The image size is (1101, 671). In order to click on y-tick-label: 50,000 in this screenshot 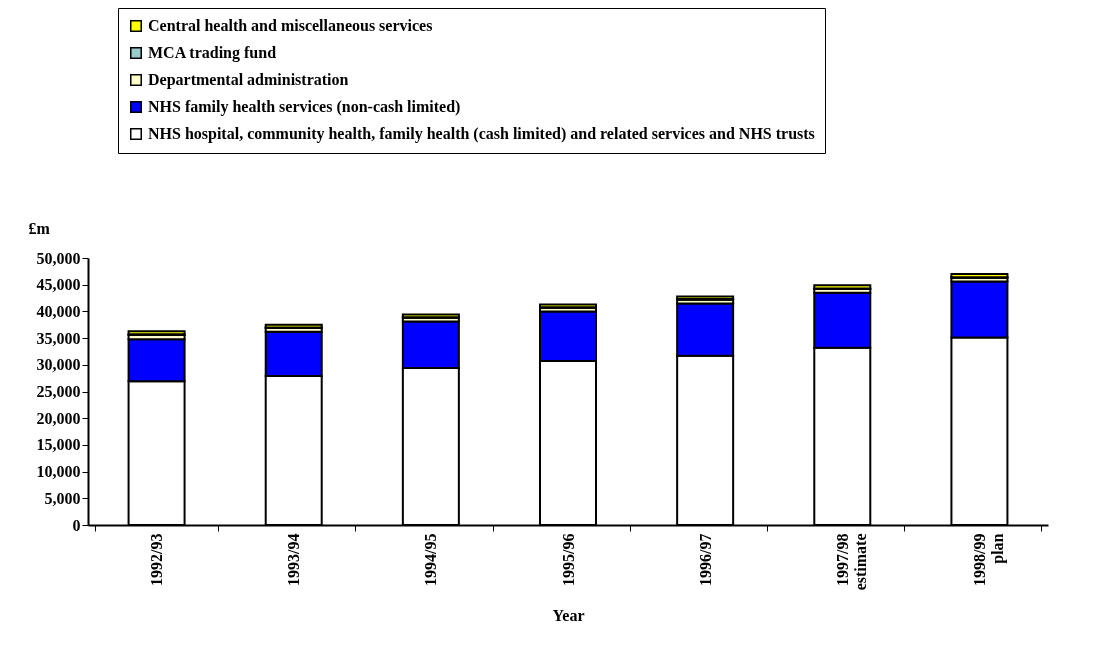, I will do `click(58, 258)`.